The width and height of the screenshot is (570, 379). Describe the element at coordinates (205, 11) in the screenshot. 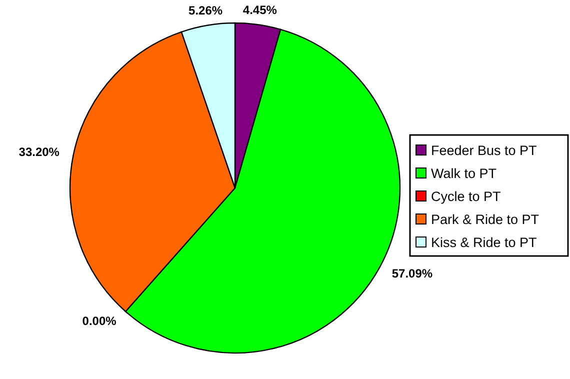

I see `data-label: 5.26%` at that location.